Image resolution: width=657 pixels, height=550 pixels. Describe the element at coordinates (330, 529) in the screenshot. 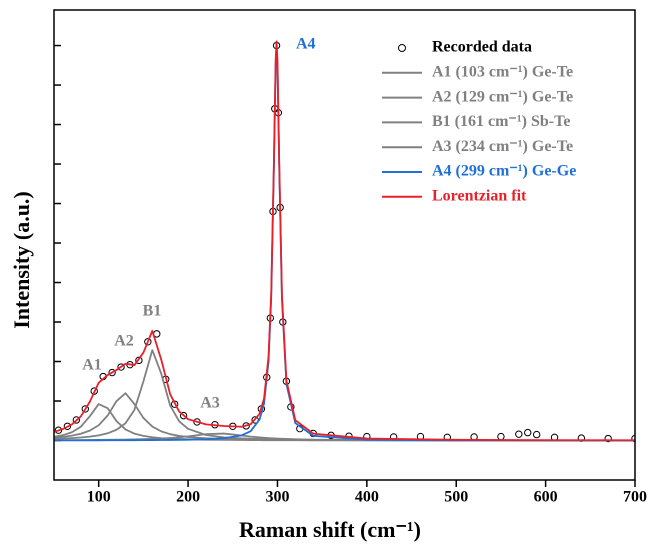

I see `x-axis-label: Raman shift (cm⁻¹)` at that location.